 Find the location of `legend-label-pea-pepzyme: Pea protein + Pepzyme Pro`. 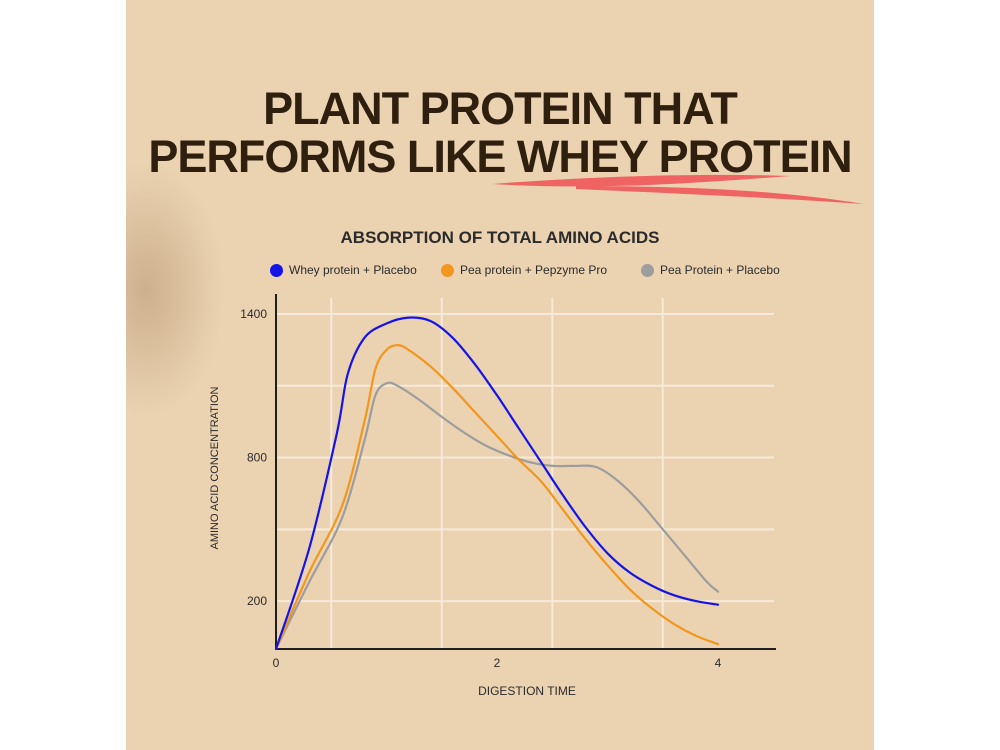

legend-label-pea-pepzyme: Pea protein + Pepzyme Pro is located at coordinates (534, 270).